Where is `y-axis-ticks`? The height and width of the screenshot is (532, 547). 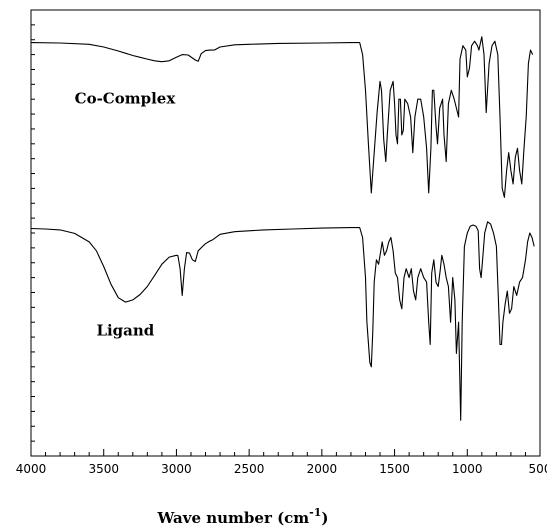 y-axis-ticks is located at coordinates (33, 233).